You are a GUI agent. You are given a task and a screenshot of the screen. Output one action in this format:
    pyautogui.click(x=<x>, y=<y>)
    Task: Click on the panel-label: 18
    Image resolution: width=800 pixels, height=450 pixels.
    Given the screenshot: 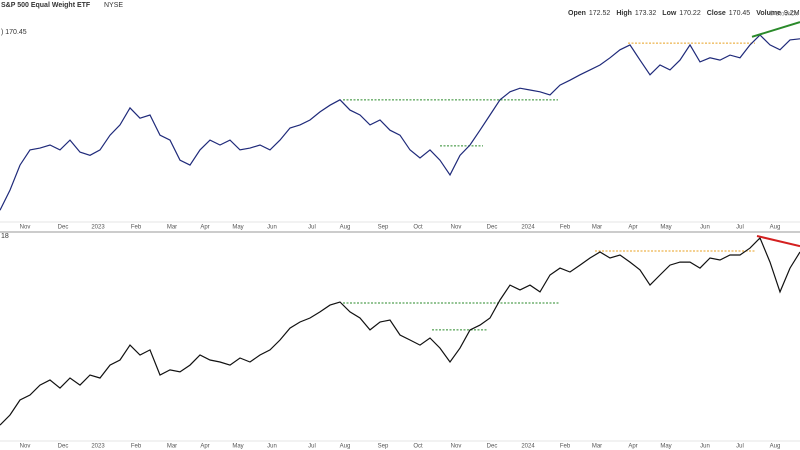 What is the action you would take?
    pyautogui.click(x=5, y=236)
    